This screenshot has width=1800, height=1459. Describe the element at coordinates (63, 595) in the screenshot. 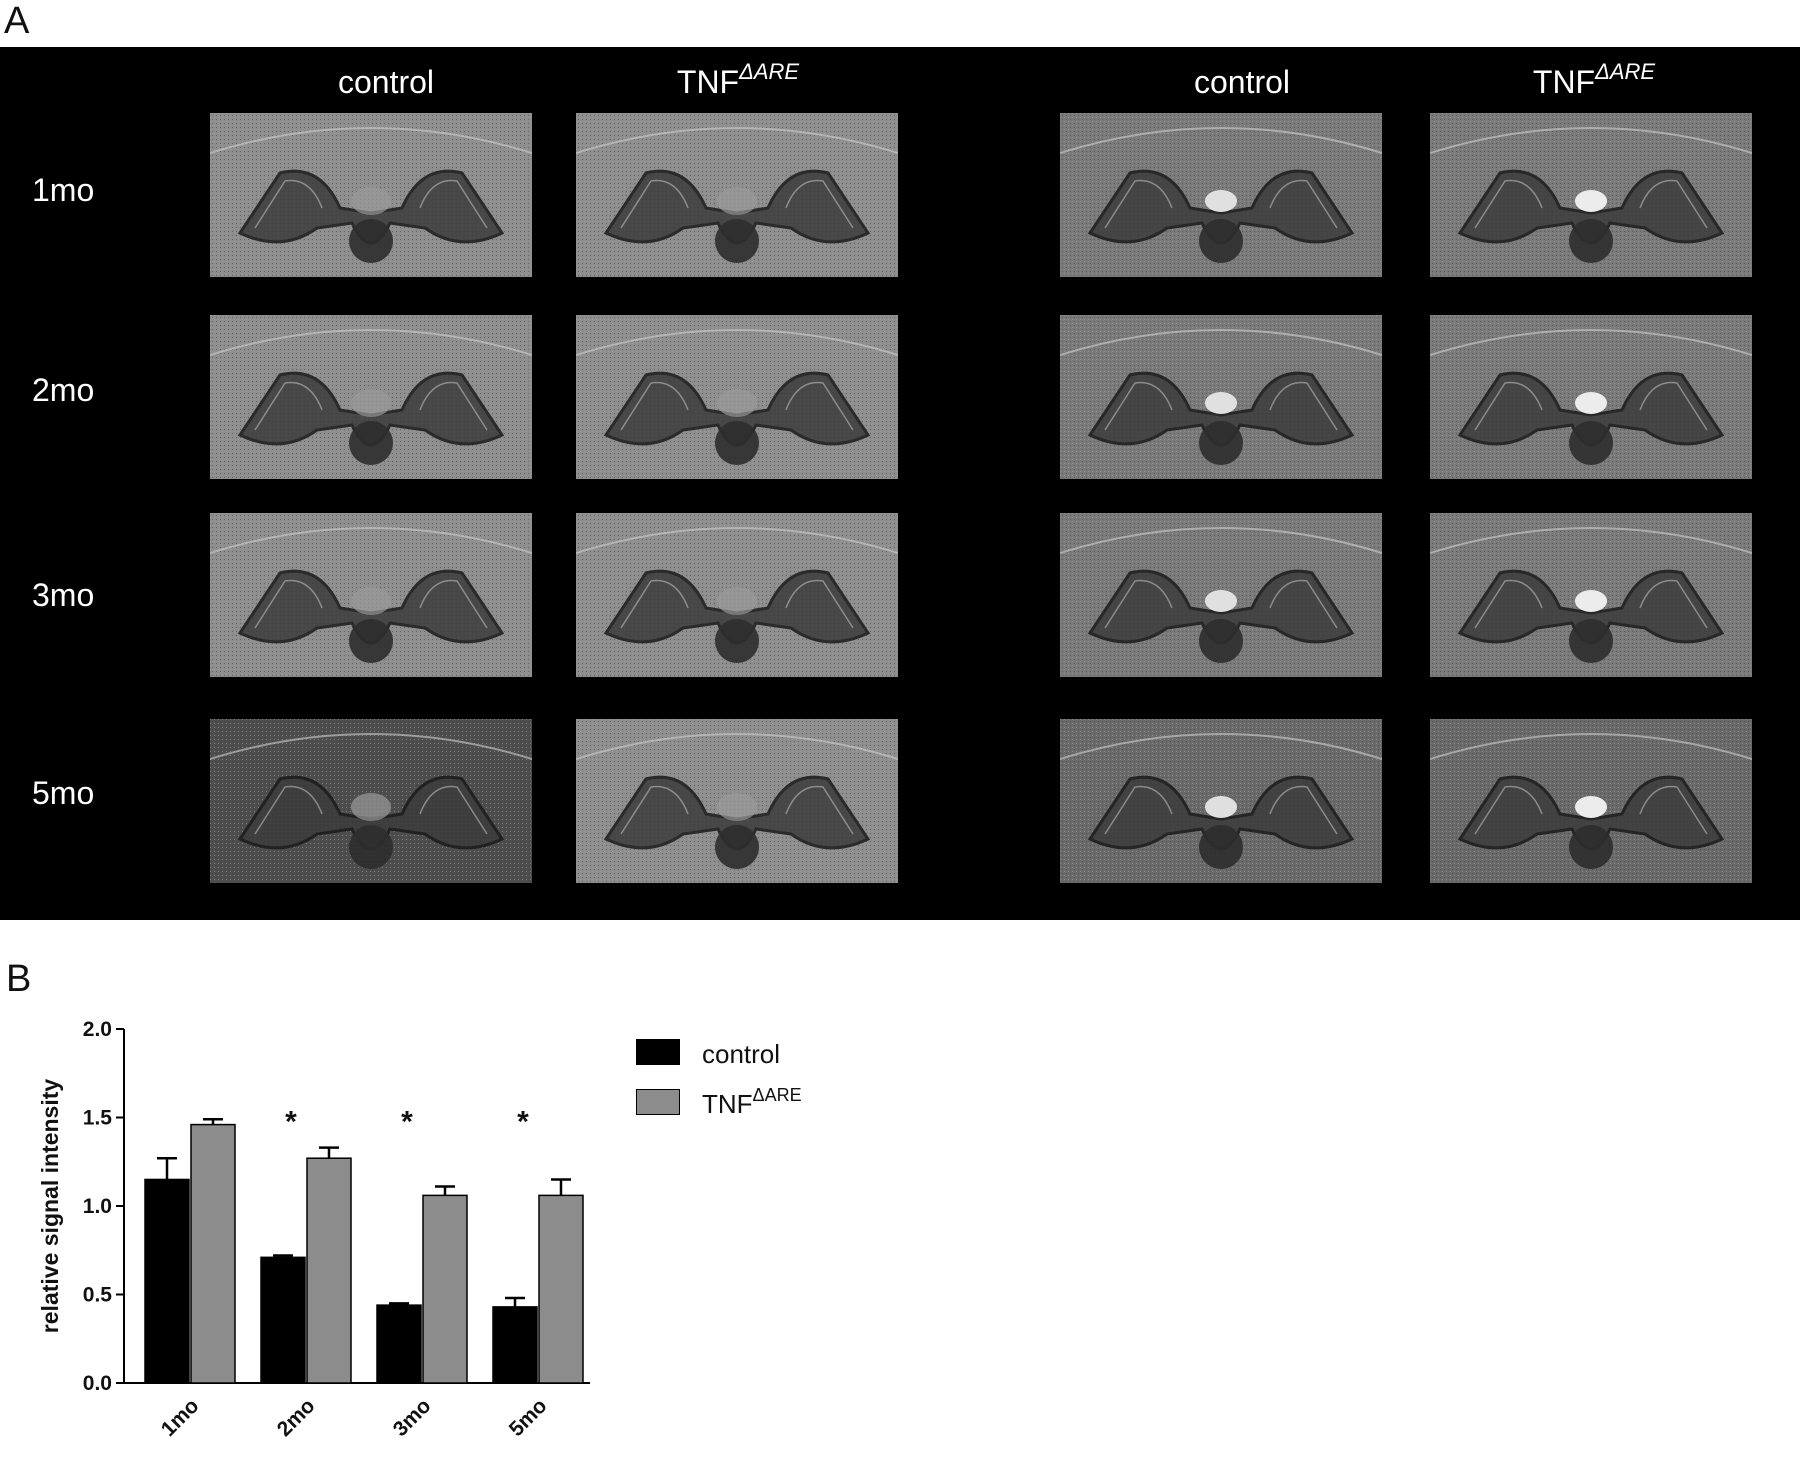

I see `row-label-3mo: 3mo` at that location.